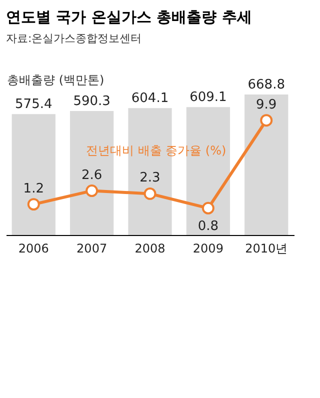  I want to click on x-tick-label: 2009, so click(208, 249).